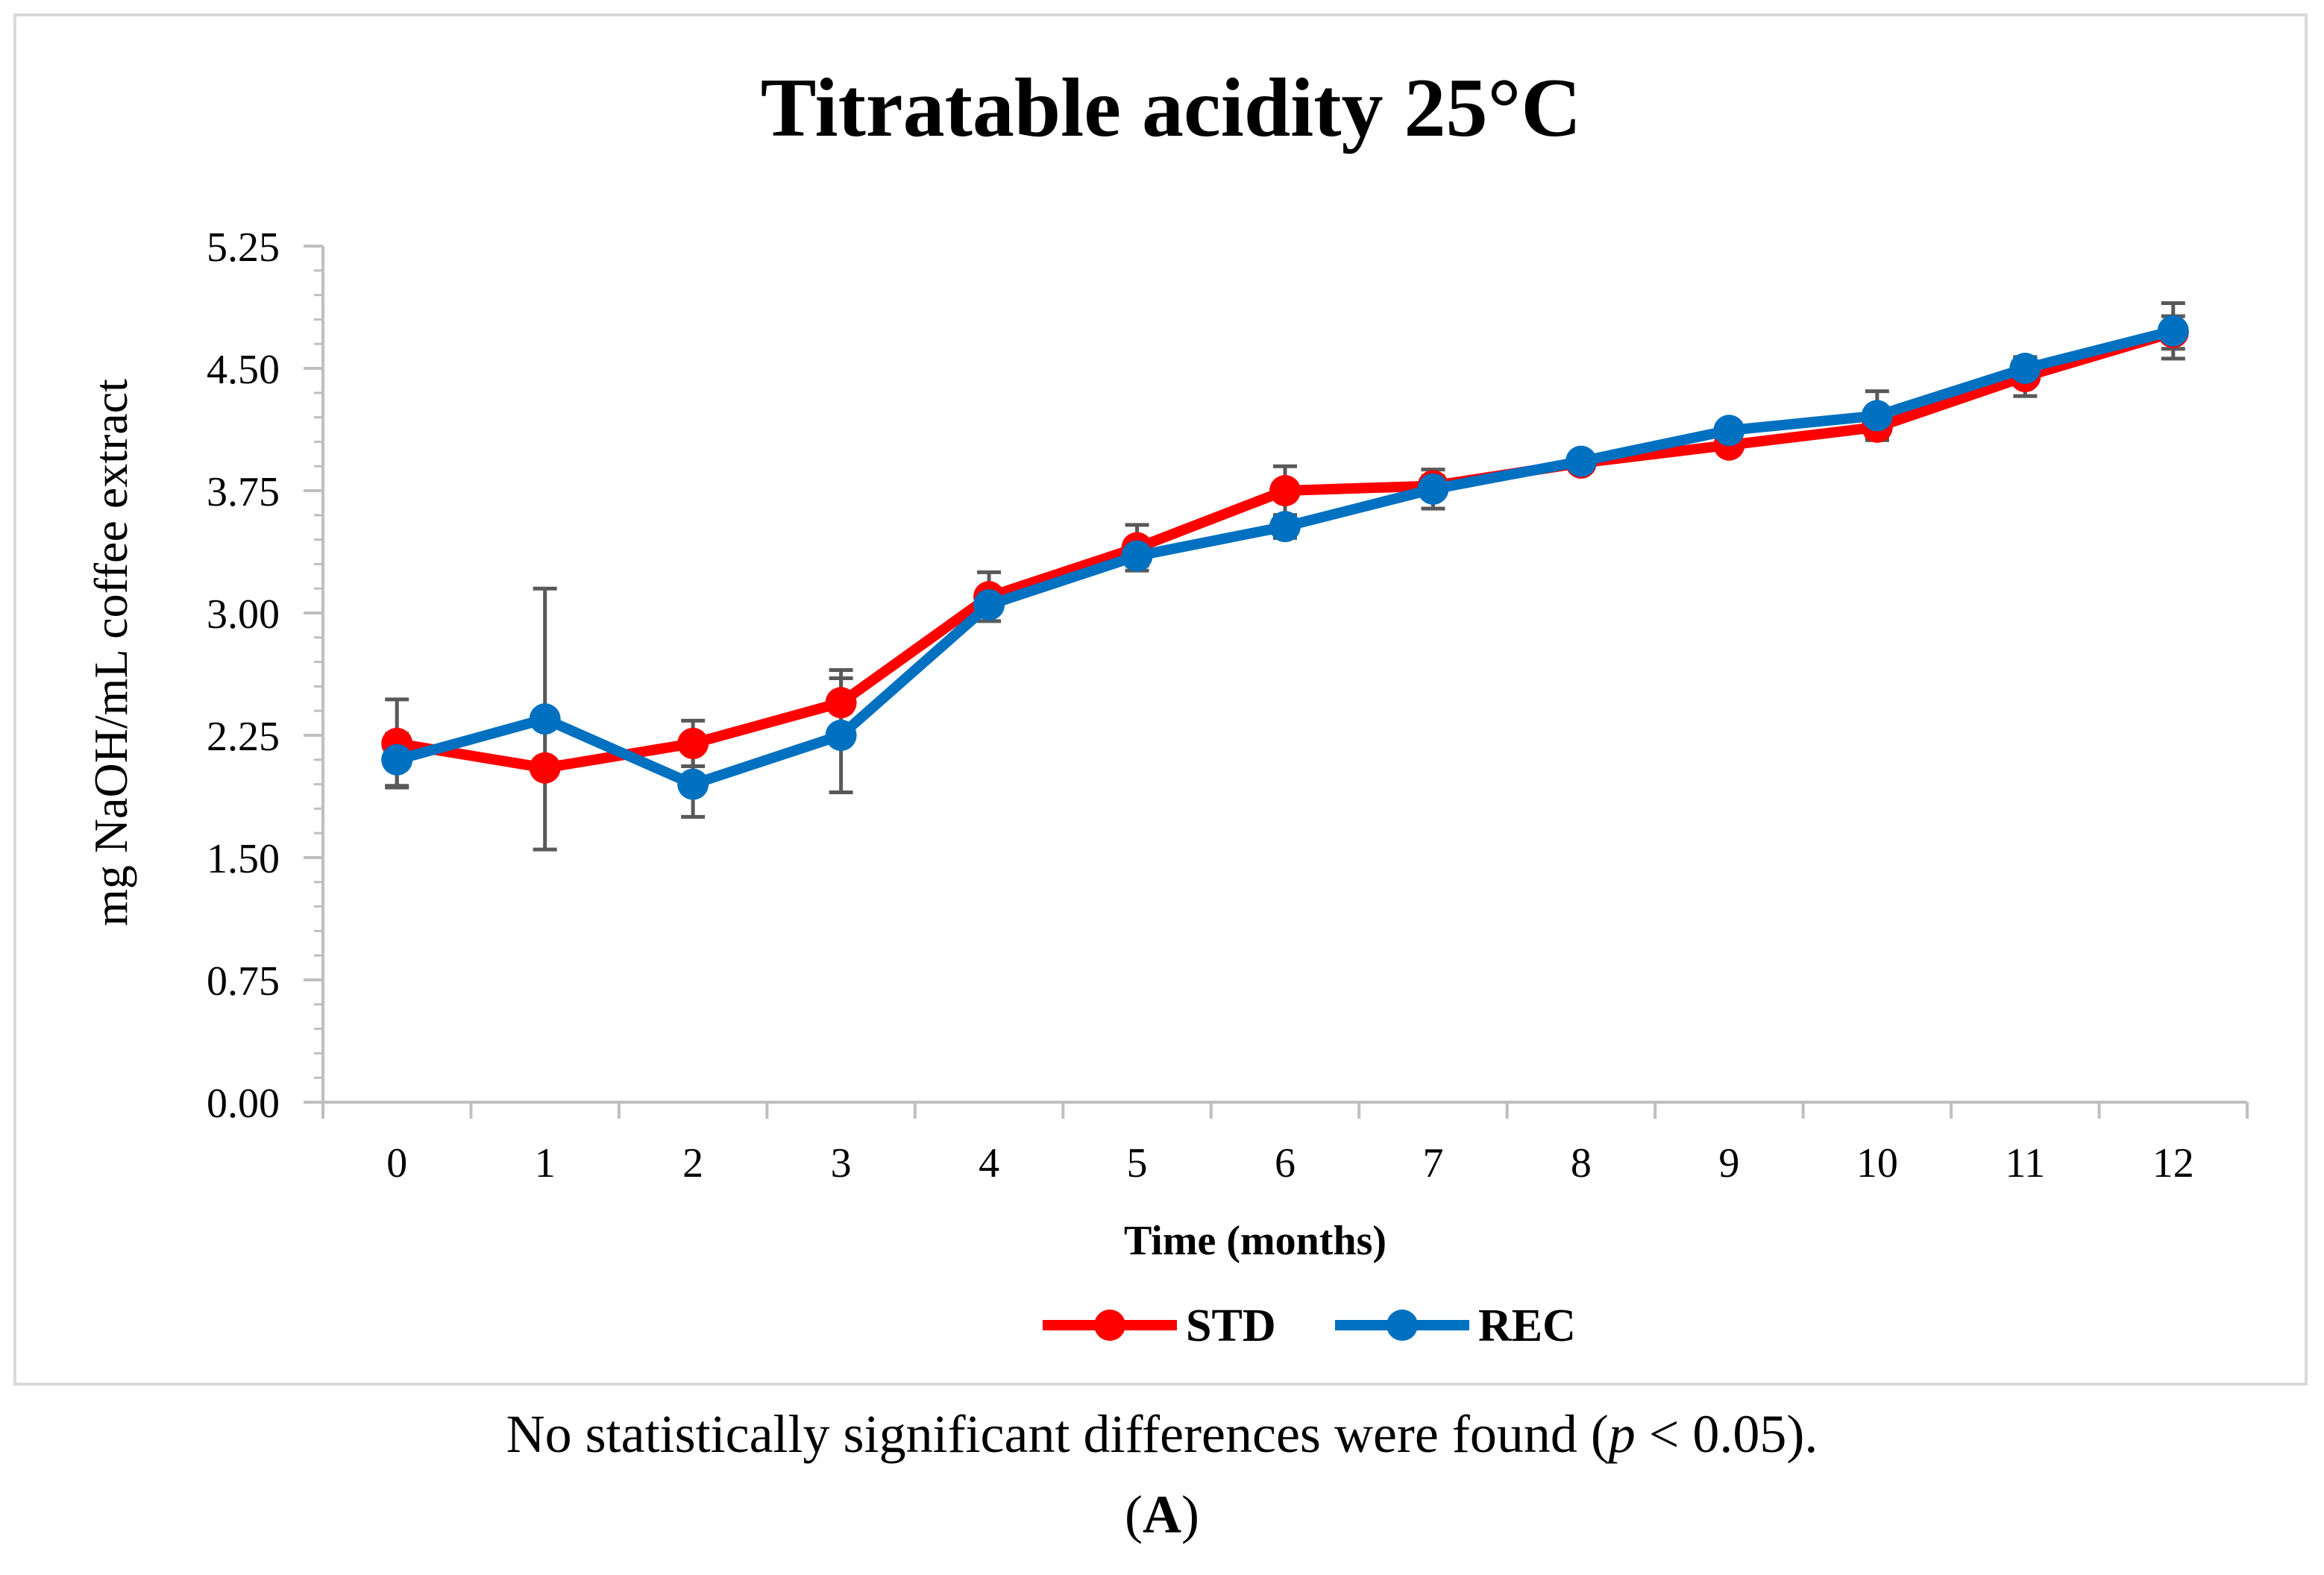 The height and width of the screenshot is (1575, 2324). What do you see at coordinates (243, 614) in the screenshot?
I see `y-tick-label: 3.00` at bounding box center [243, 614].